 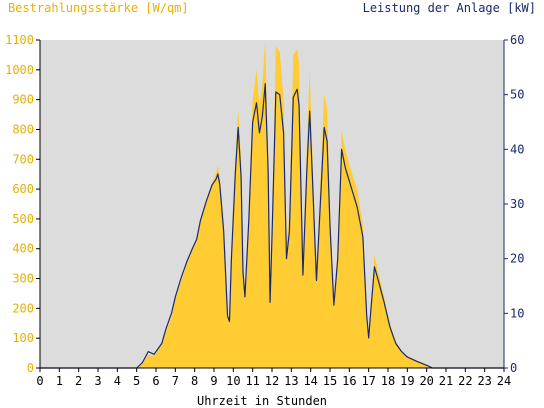 I want to click on x-tick-label: 24, so click(x=504, y=381).